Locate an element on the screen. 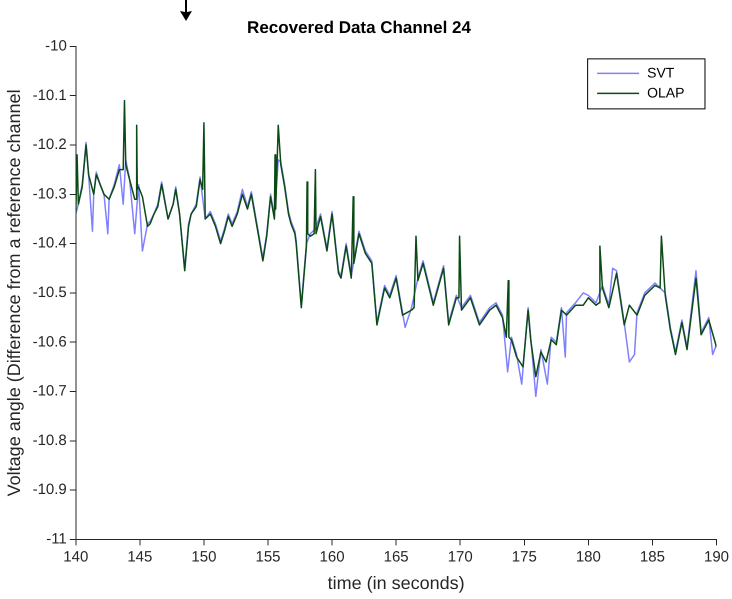 Image resolution: width=732 pixels, height=599 pixels. x-tick-label: 190 is located at coordinates (716, 557).